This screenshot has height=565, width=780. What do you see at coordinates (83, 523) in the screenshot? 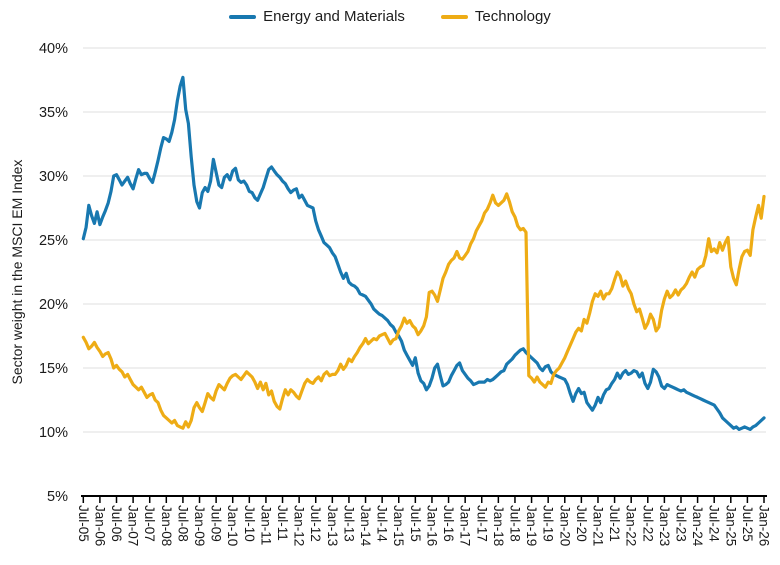
I see `x-tick-label: Jul-05` at bounding box center [83, 523].